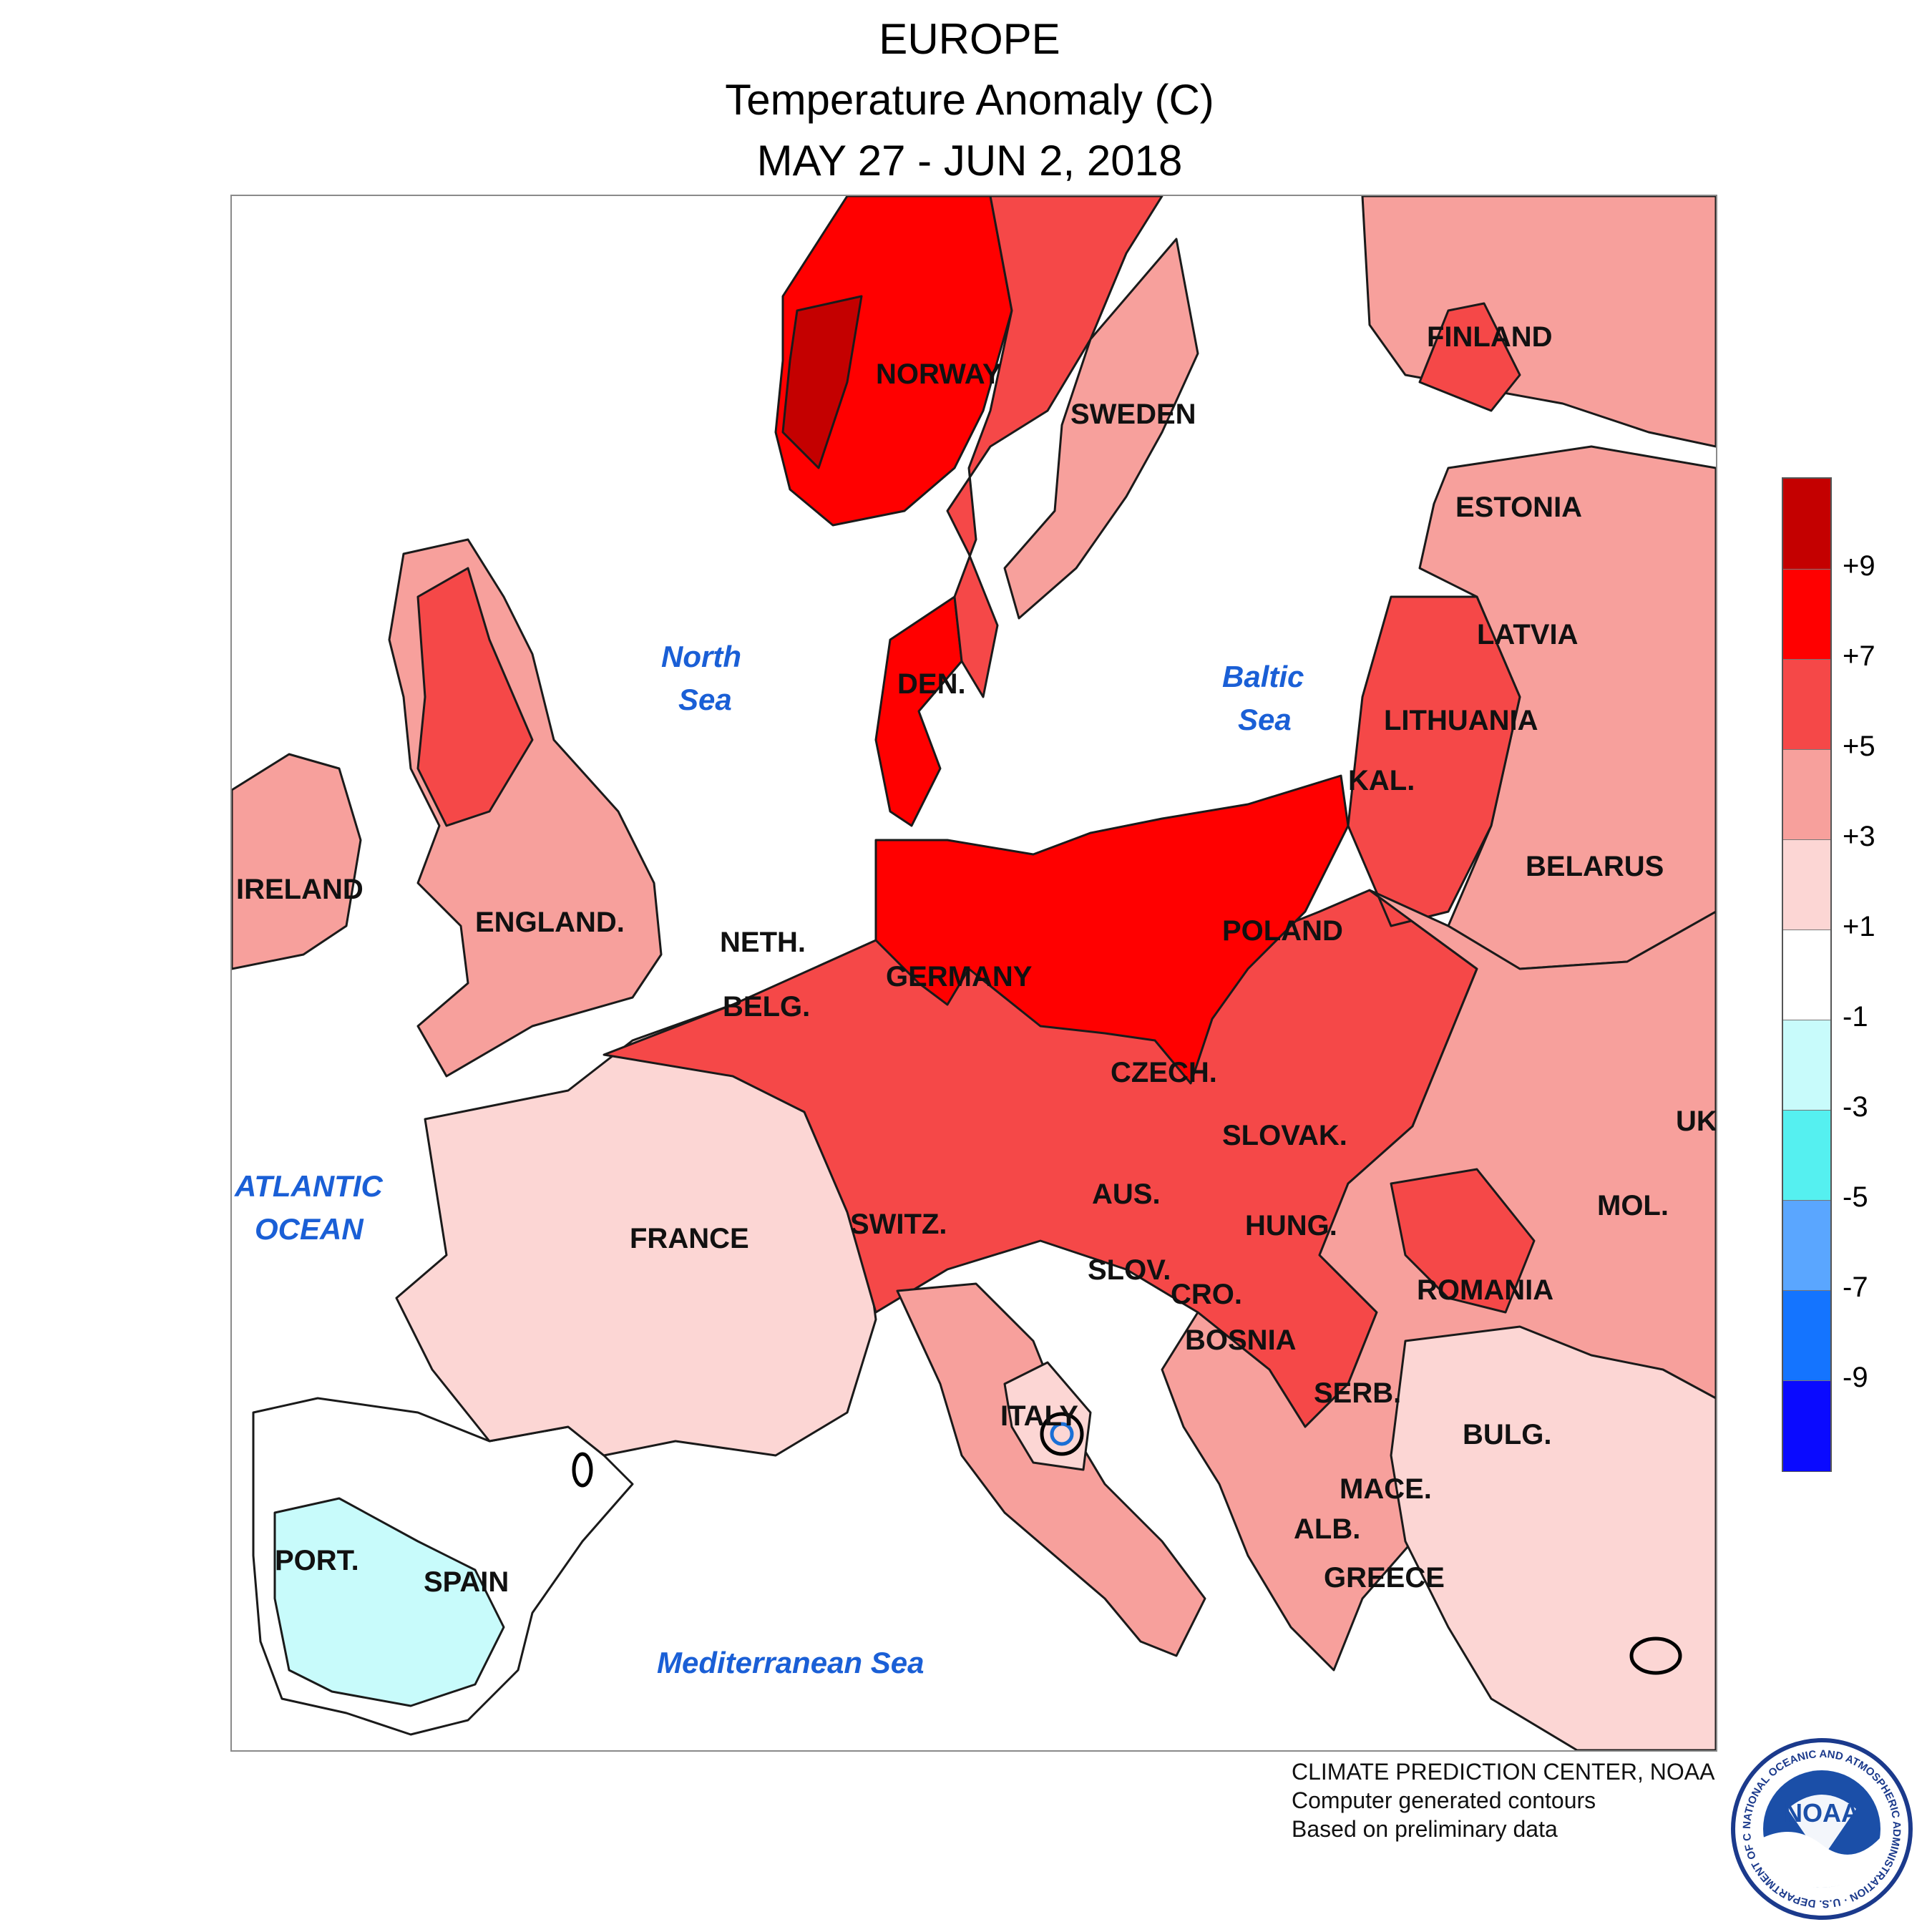 This screenshot has width=1932, height=1932. I want to click on legend-tick-label: +9, so click(1859, 566).